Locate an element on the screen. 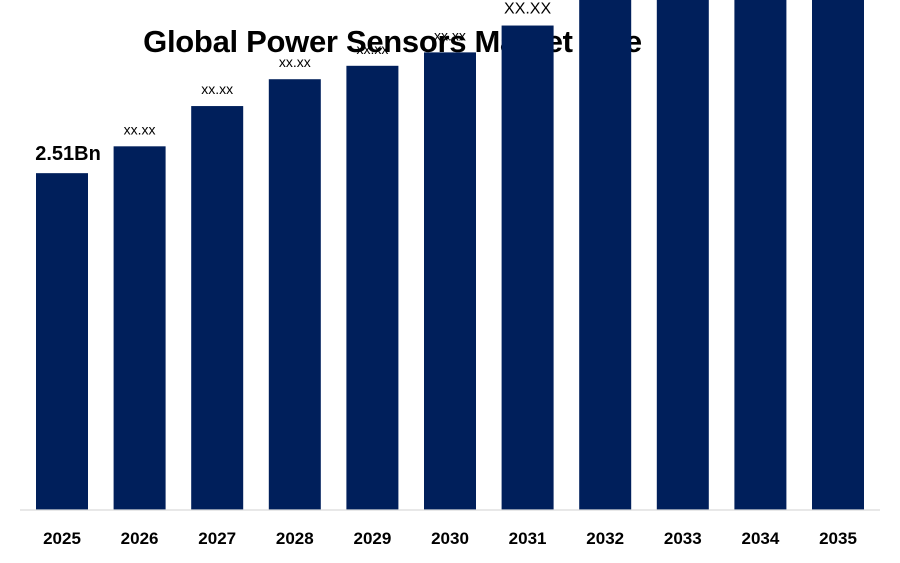  x-tick-label: 2034 is located at coordinates (760, 538).